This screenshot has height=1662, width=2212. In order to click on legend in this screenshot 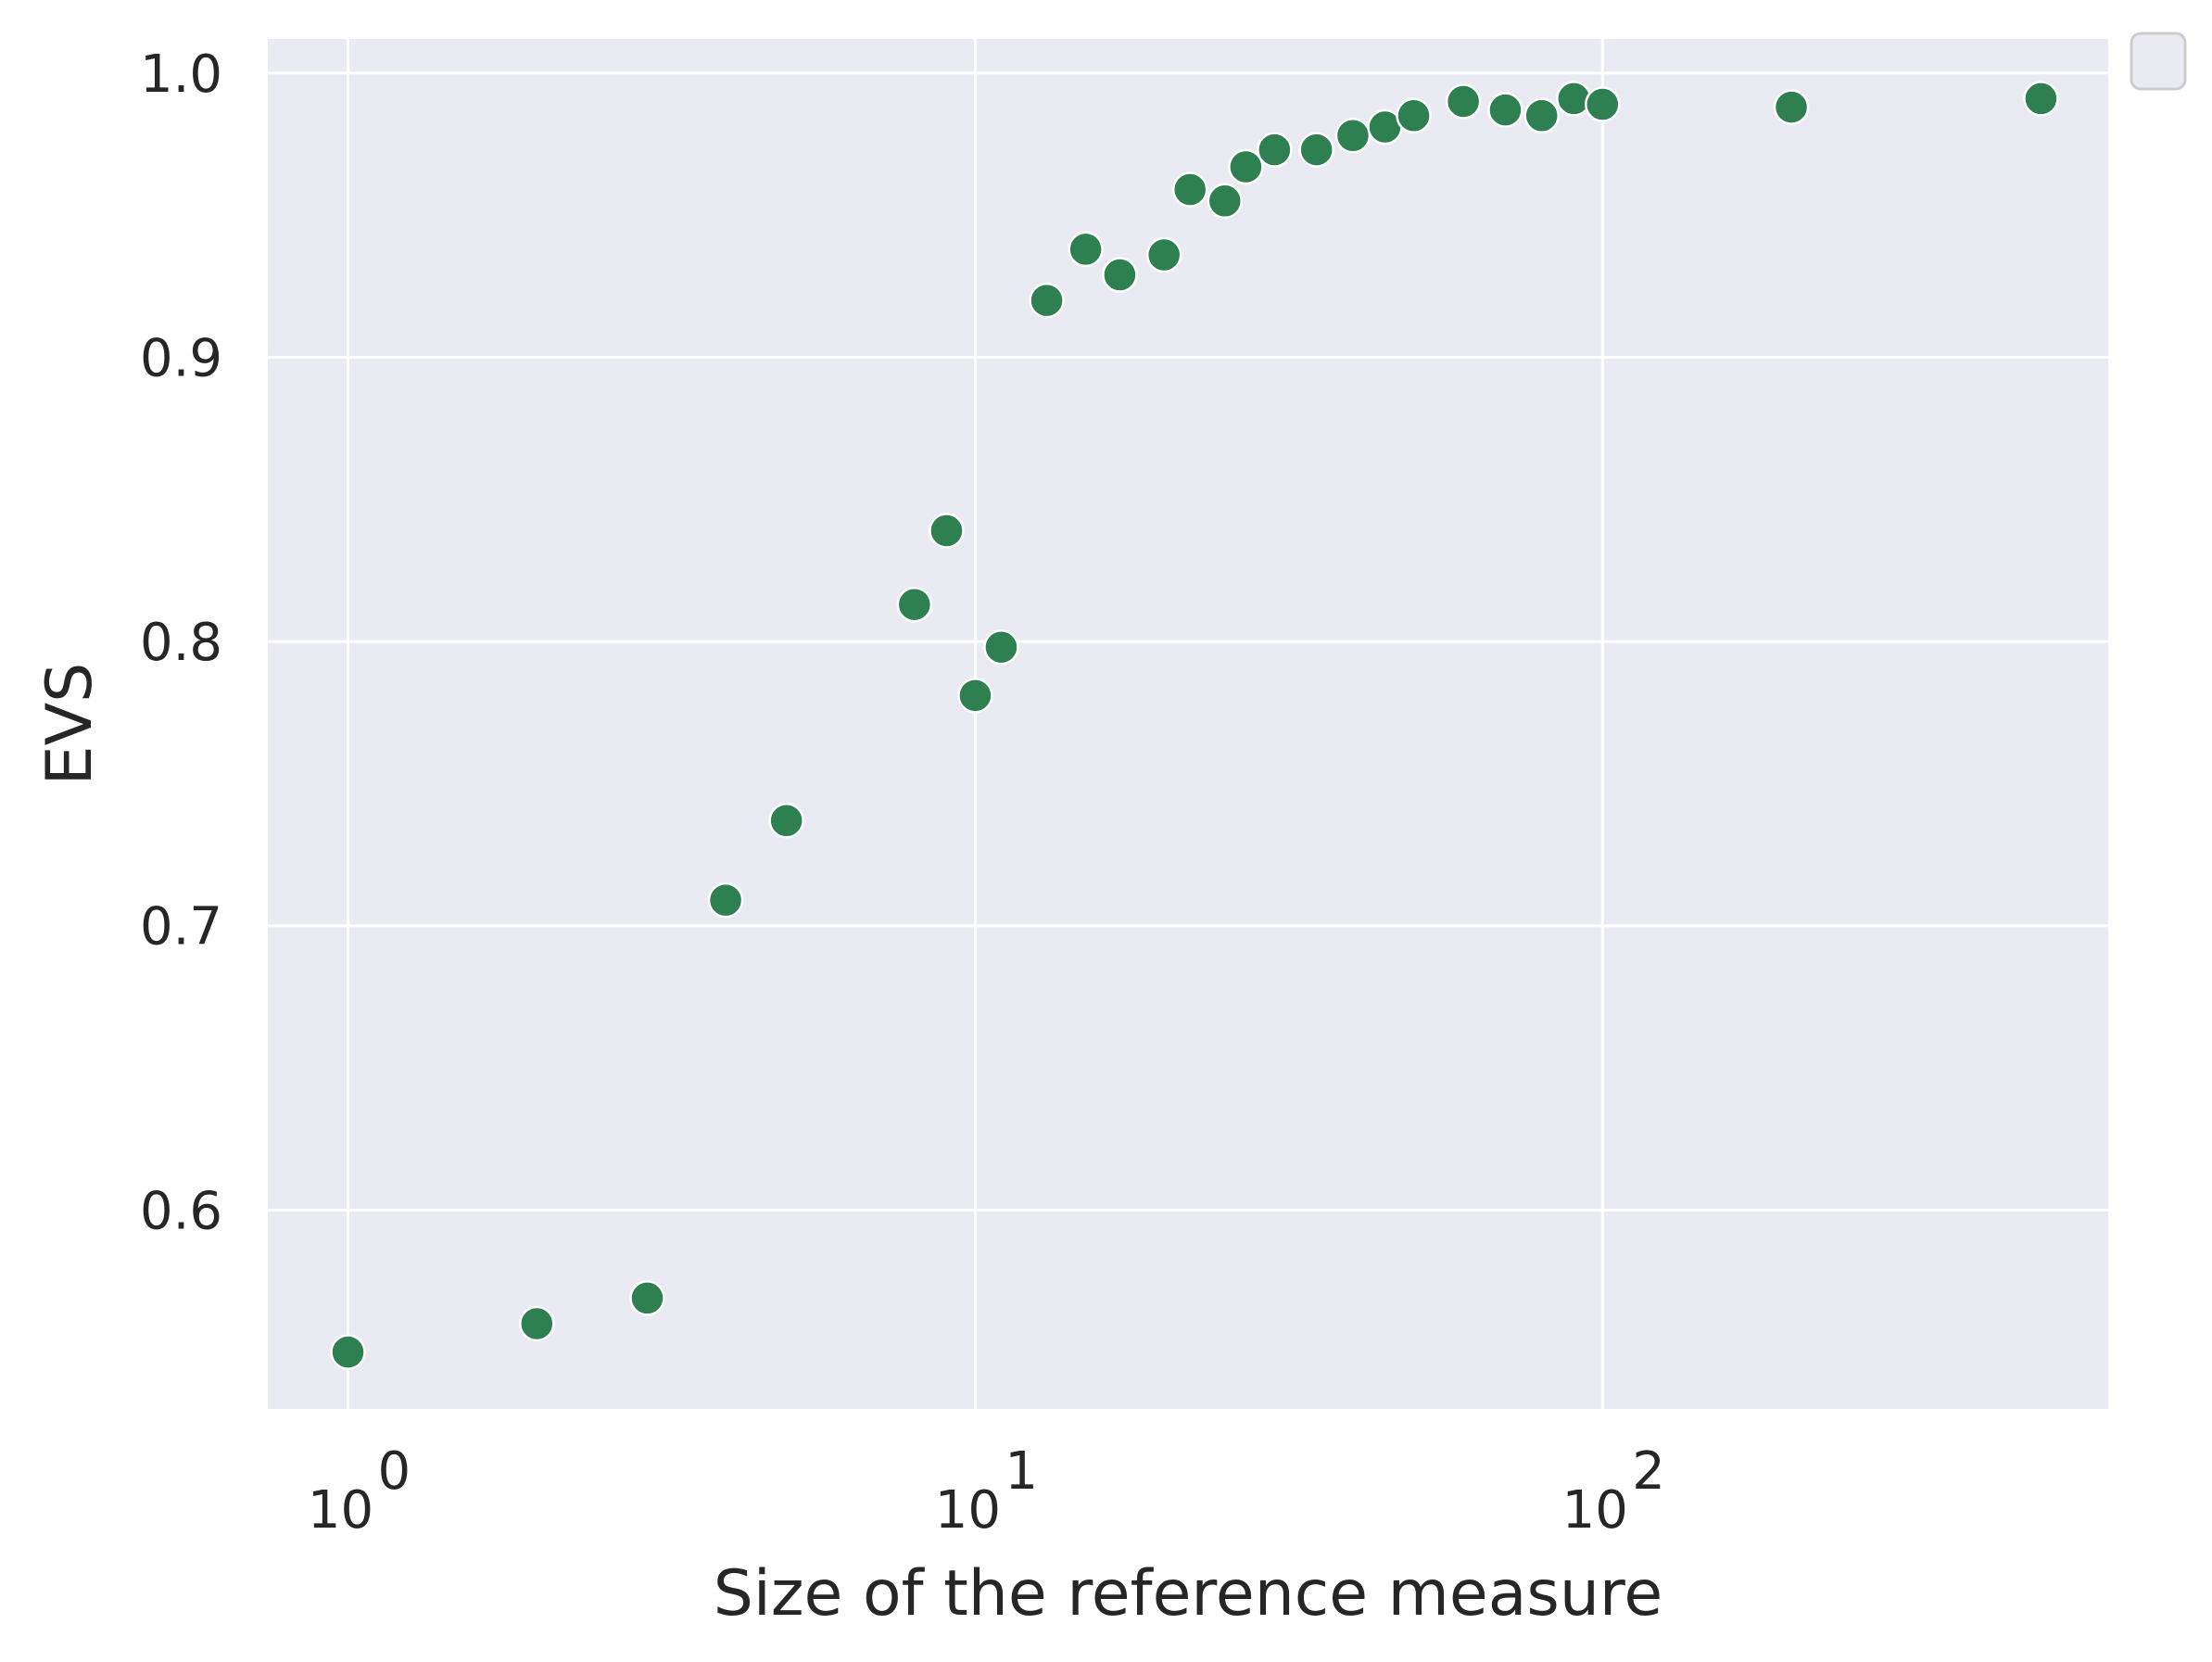, I will do `click(2158, 61)`.